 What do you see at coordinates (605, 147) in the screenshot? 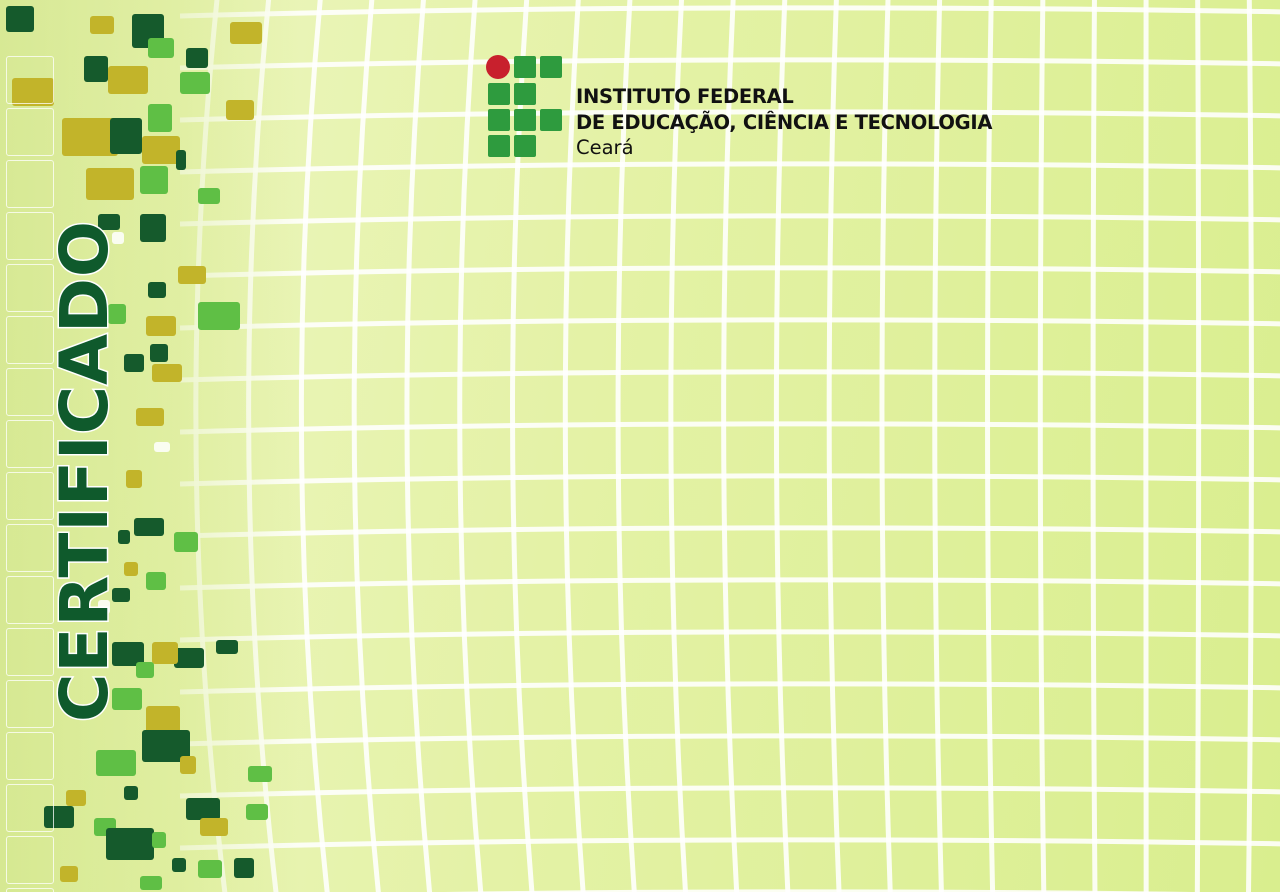
I see `institution-campus: Ceará` at bounding box center [605, 147].